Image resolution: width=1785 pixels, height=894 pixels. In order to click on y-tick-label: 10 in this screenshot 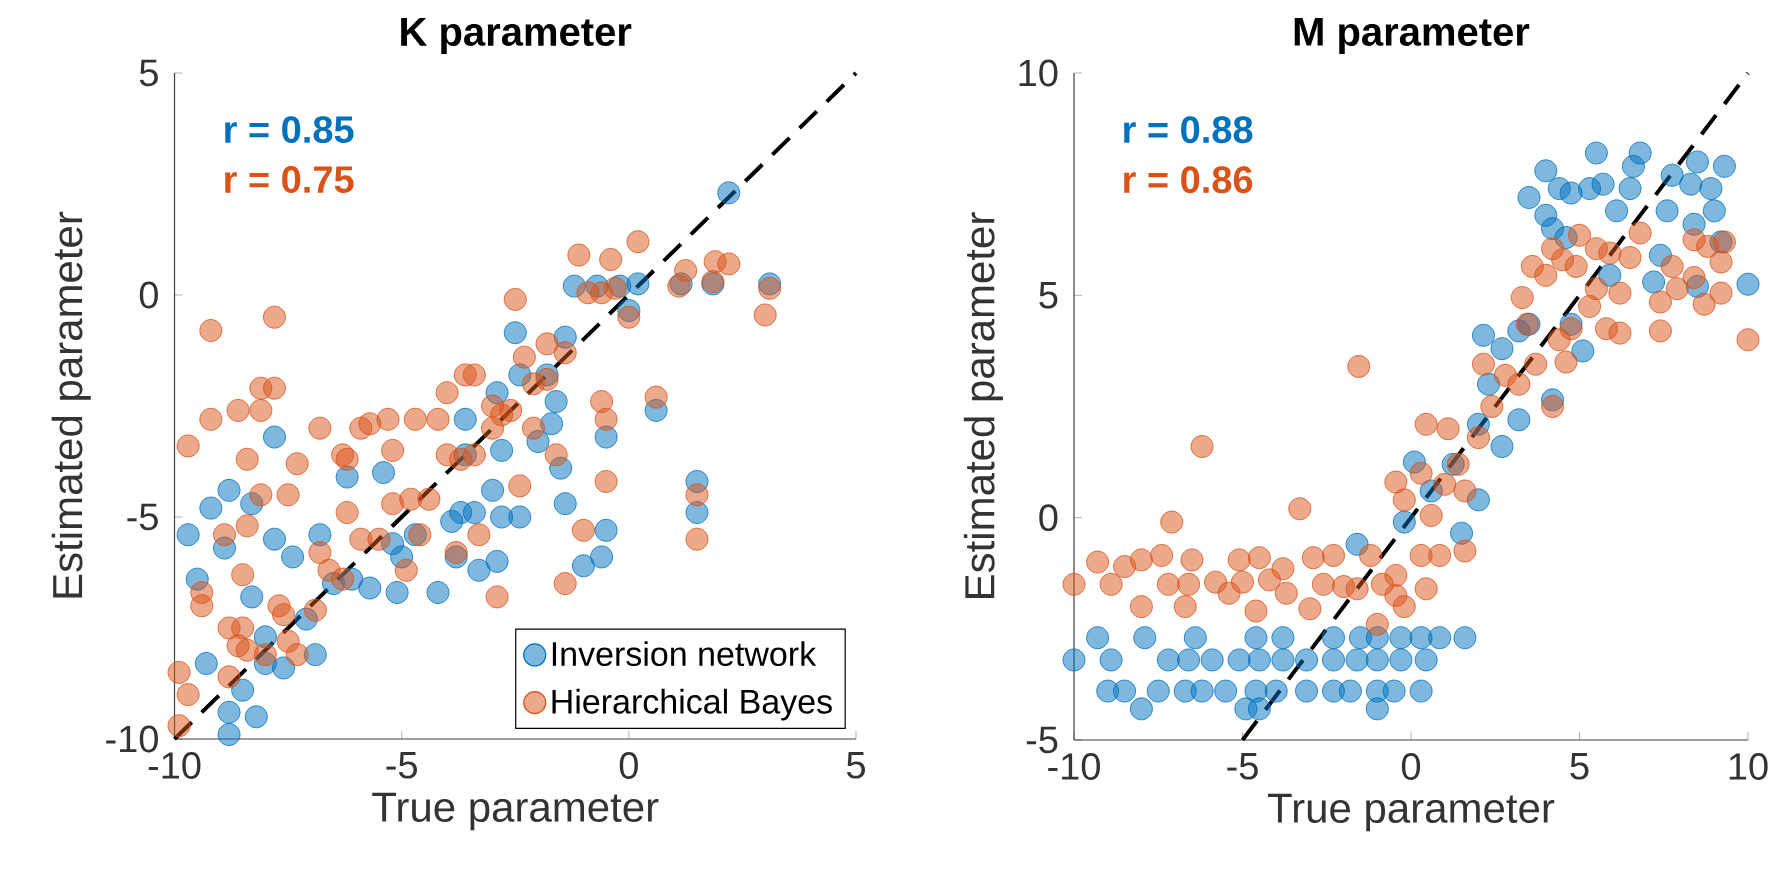, I will do `click(1038, 73)`.